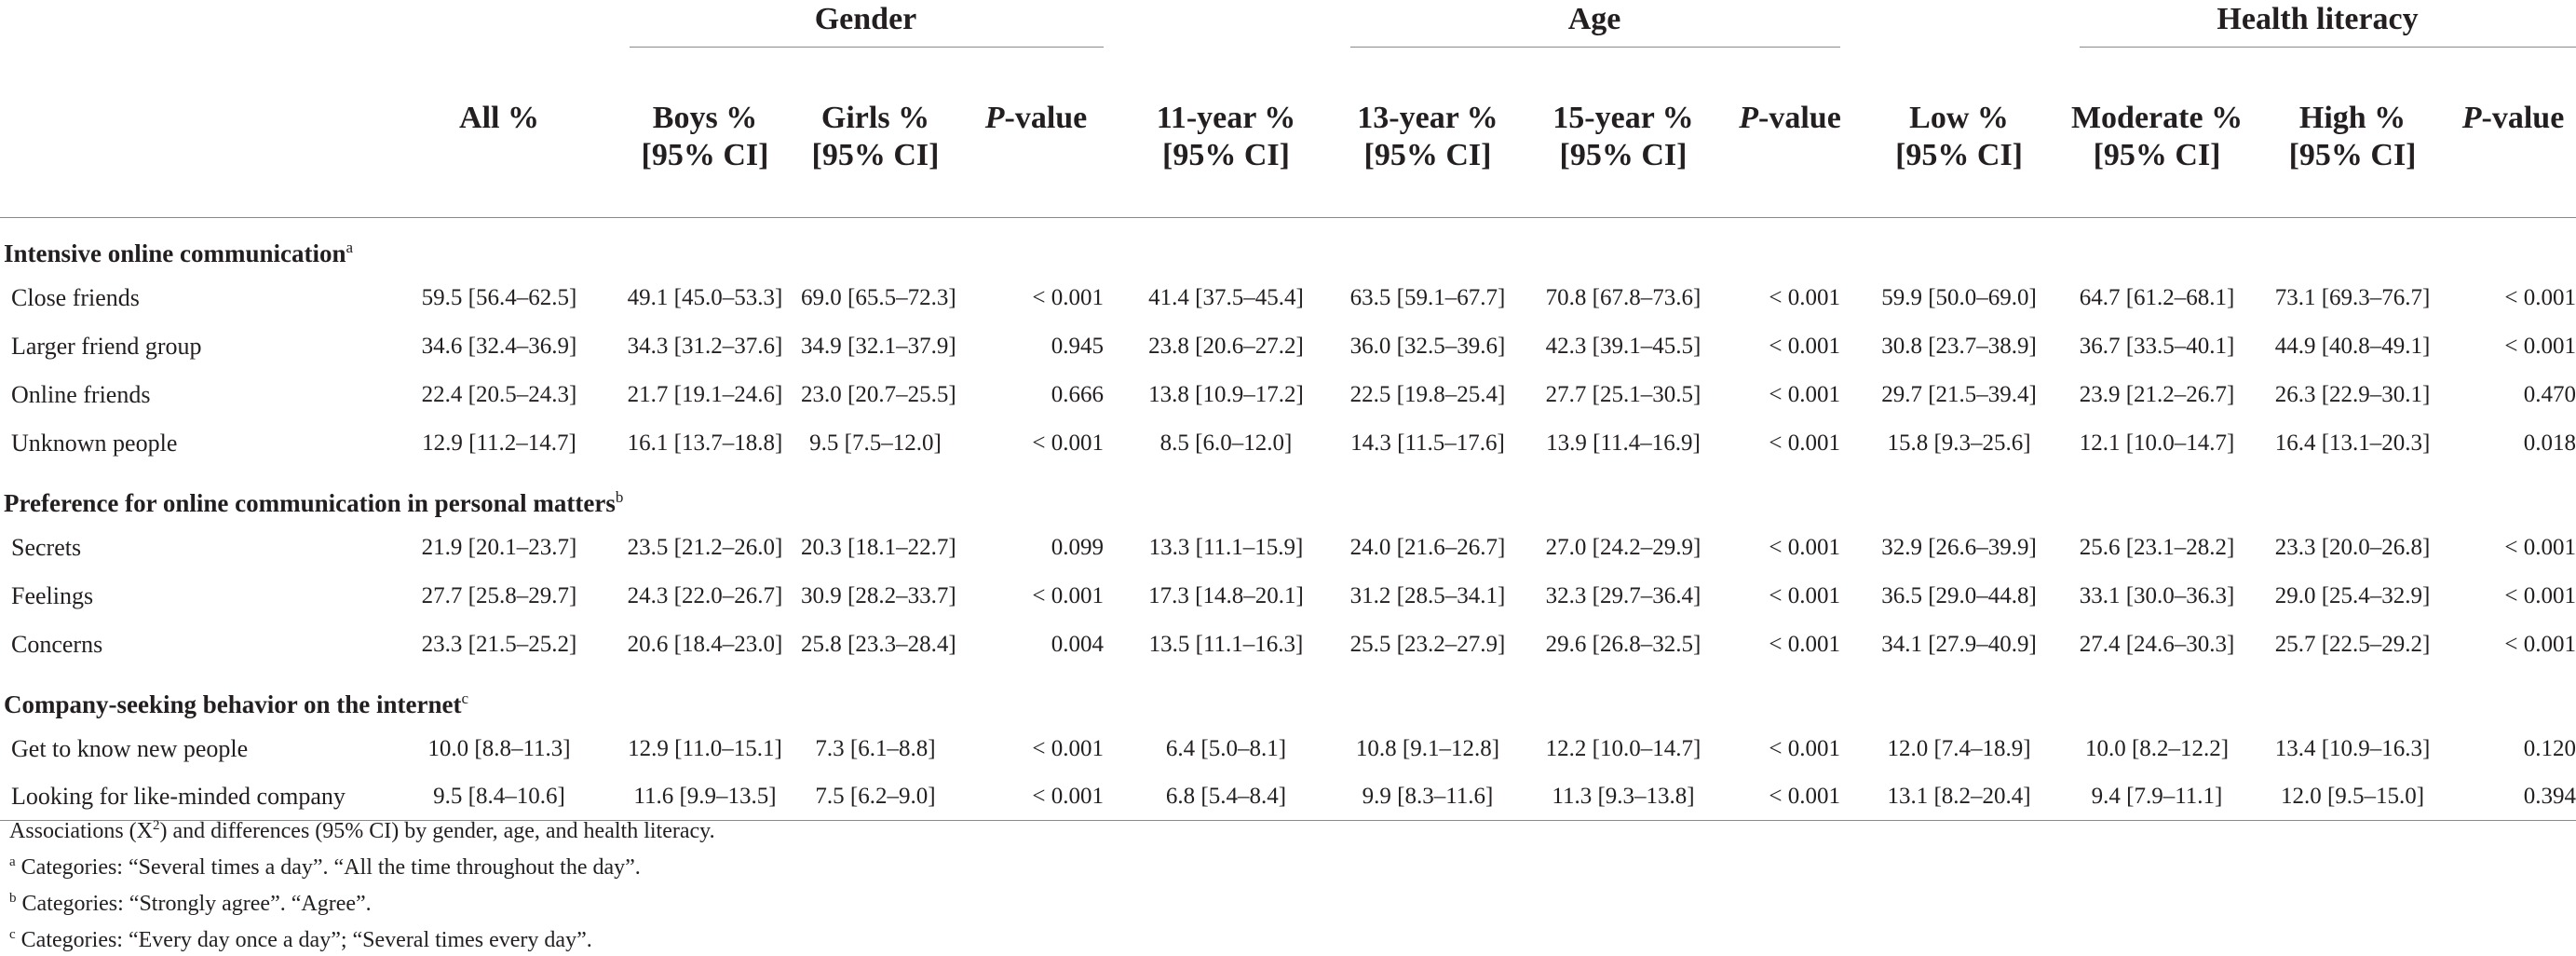  What do you see at coordinates (499, 797) in the screenshot?
I see `cell-all: 9.5 [8.4–10.6]` at bounding box center [499, 797].